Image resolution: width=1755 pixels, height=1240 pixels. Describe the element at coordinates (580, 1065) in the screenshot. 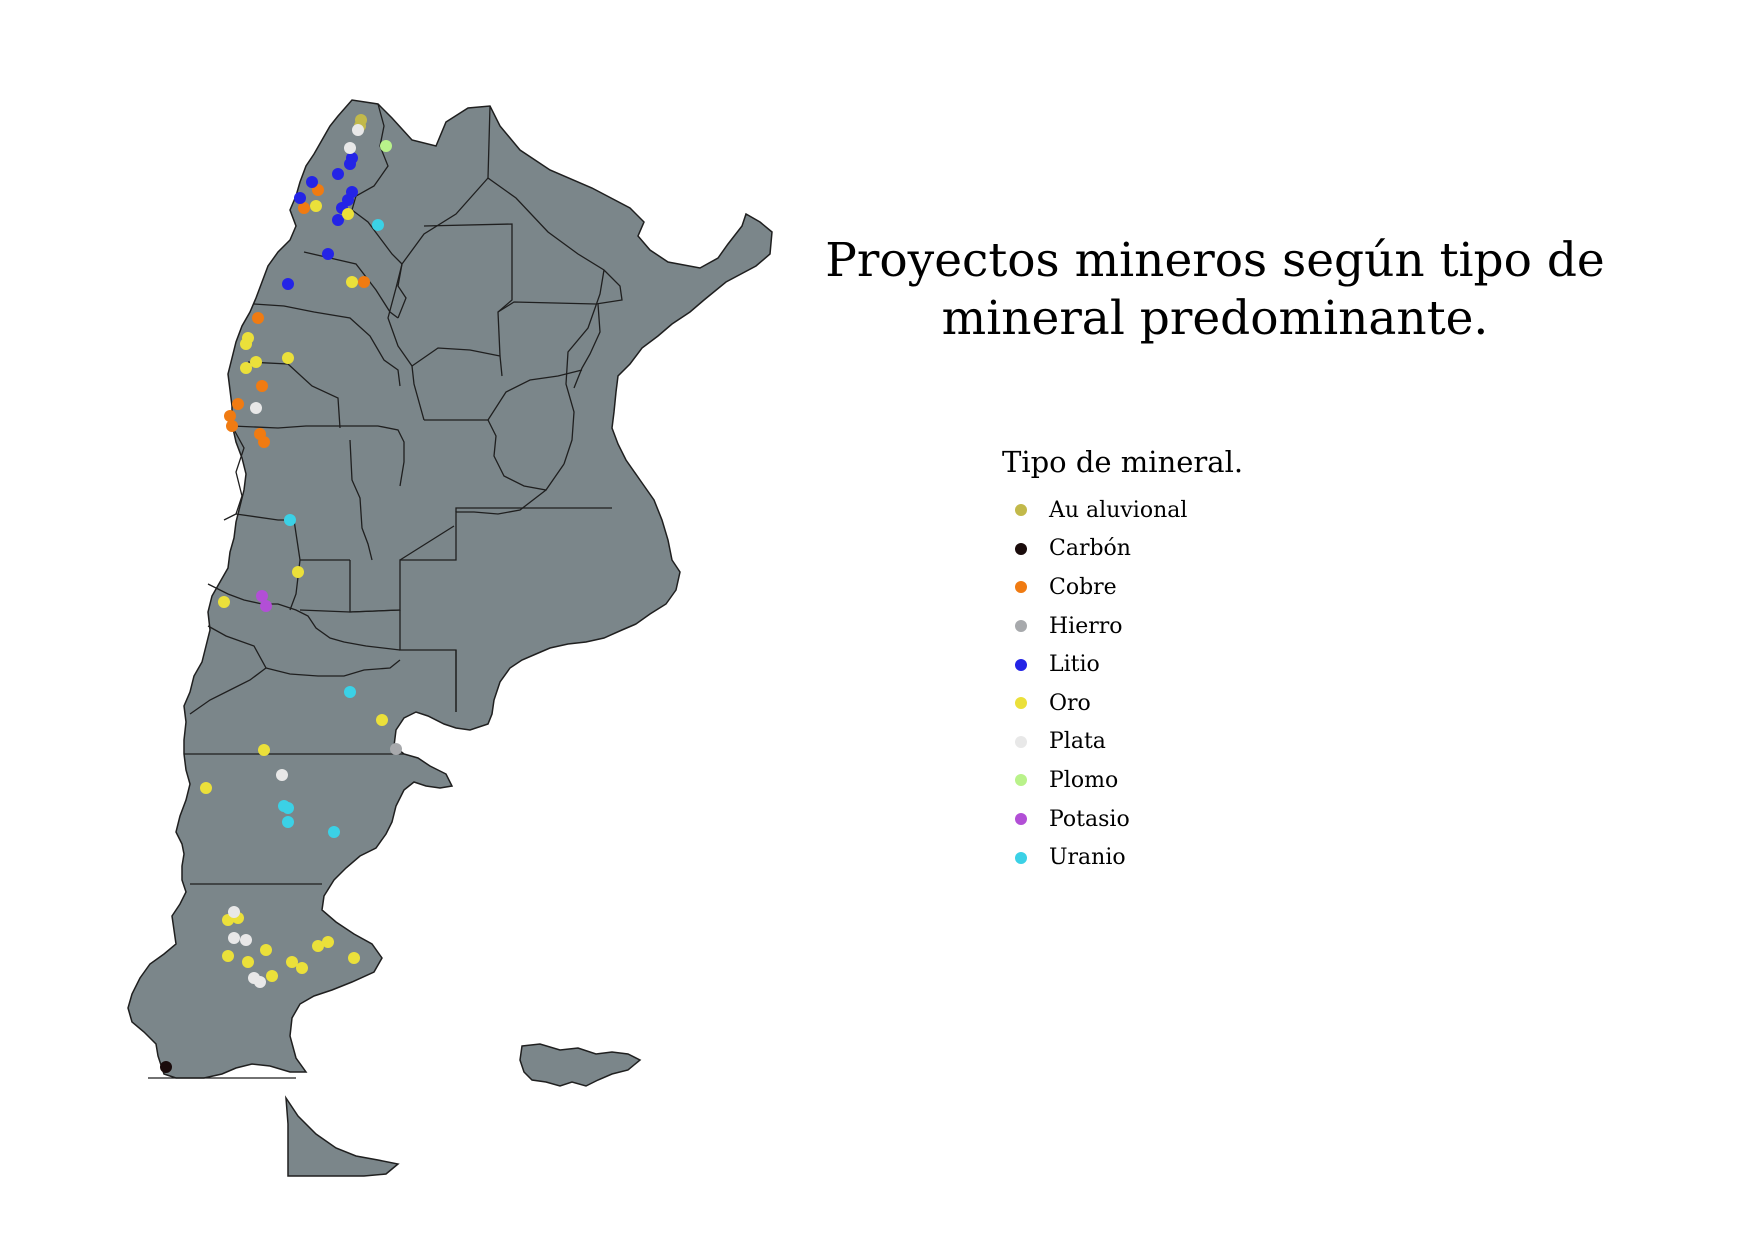

I see `malvinas-islands` at that location.